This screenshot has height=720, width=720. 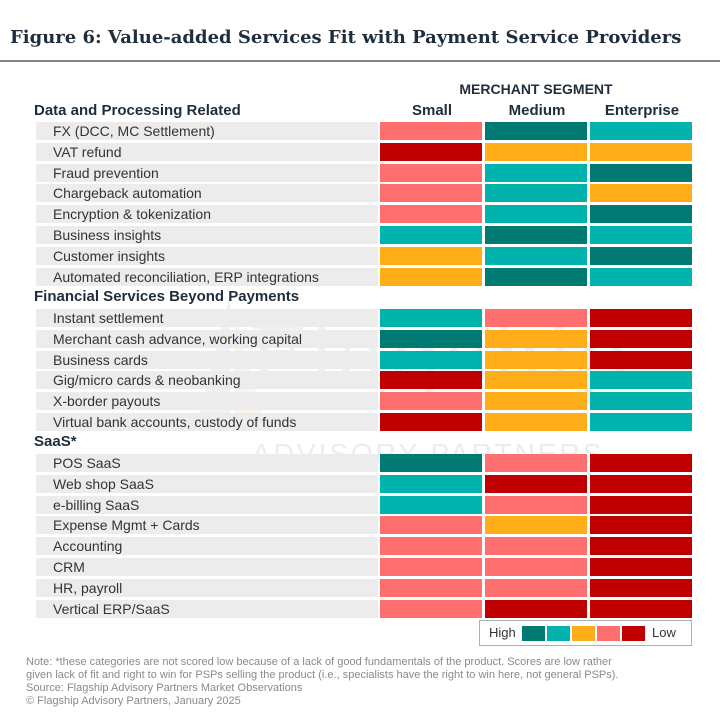 I want to click on row-label: Business cards, so click(x=100, y=359).